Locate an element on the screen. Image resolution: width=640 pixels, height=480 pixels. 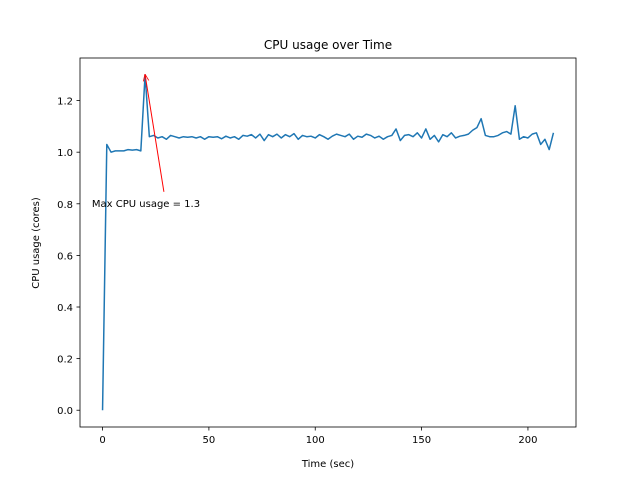
x-tick-label: 0 is located at coordinates (102, 440).